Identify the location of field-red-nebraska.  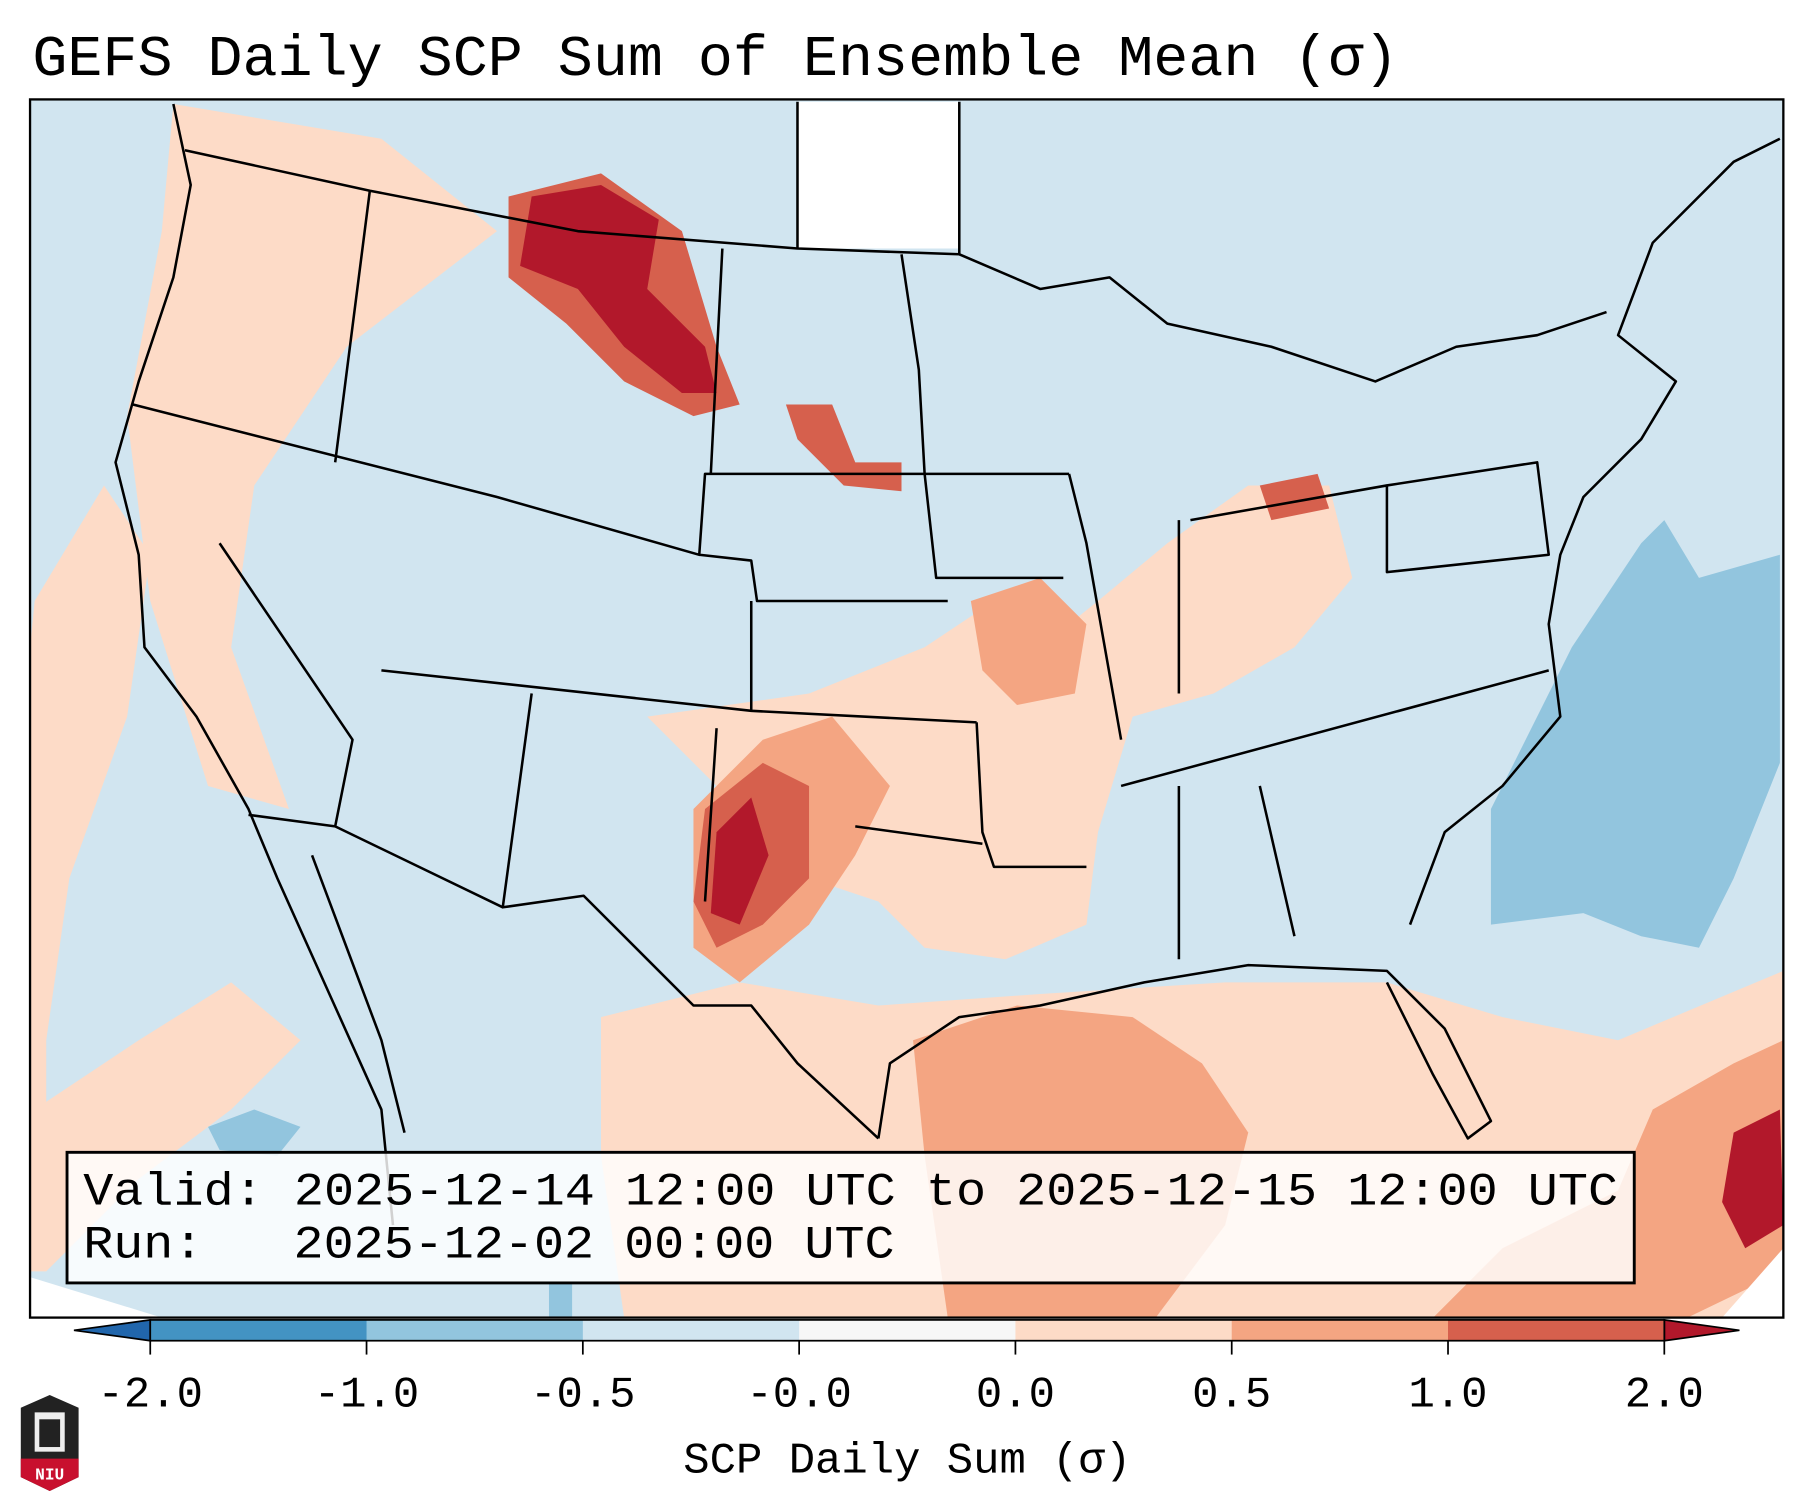
(843, 448).